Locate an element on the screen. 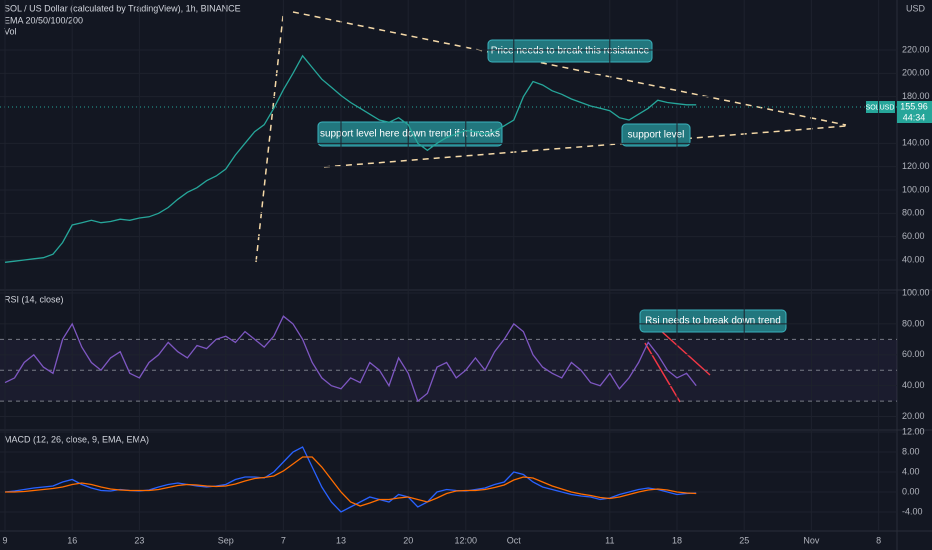  x-tick-label: 12:00 is located at coordinates (466, 540).